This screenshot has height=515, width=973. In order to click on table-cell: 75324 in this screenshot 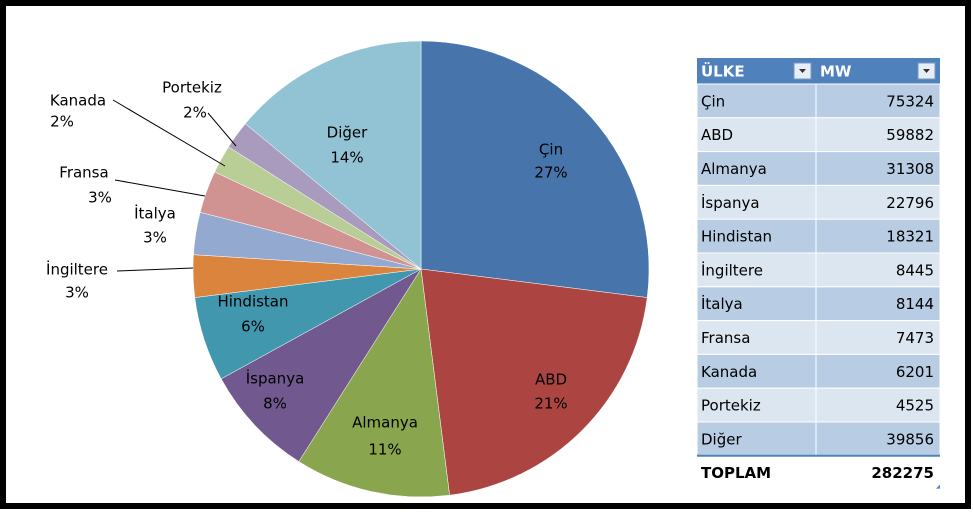, I will do `click(910, 101)`.